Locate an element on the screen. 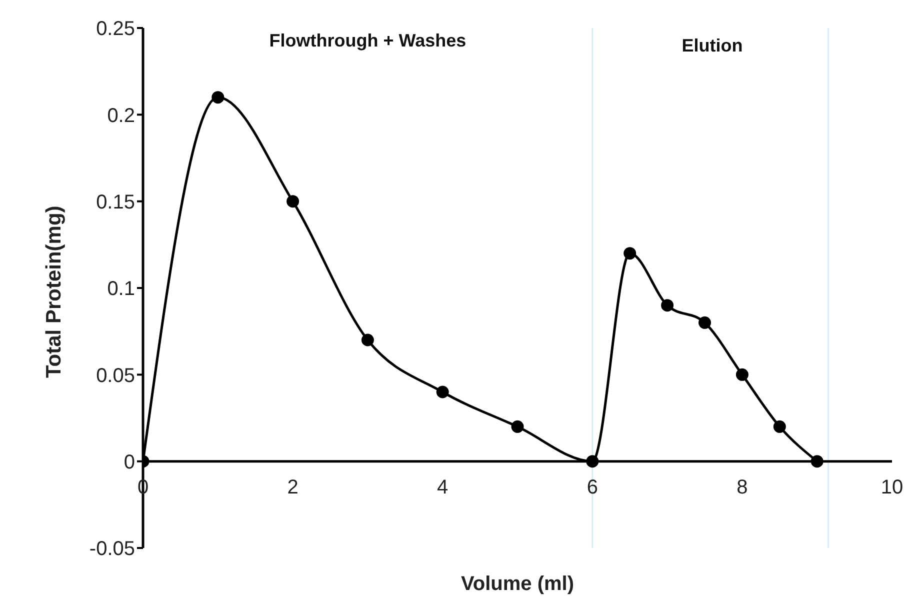 The height and width of the screenshot is (601, 914). x-tick-label: 4 is located at coordinates (442, 487).